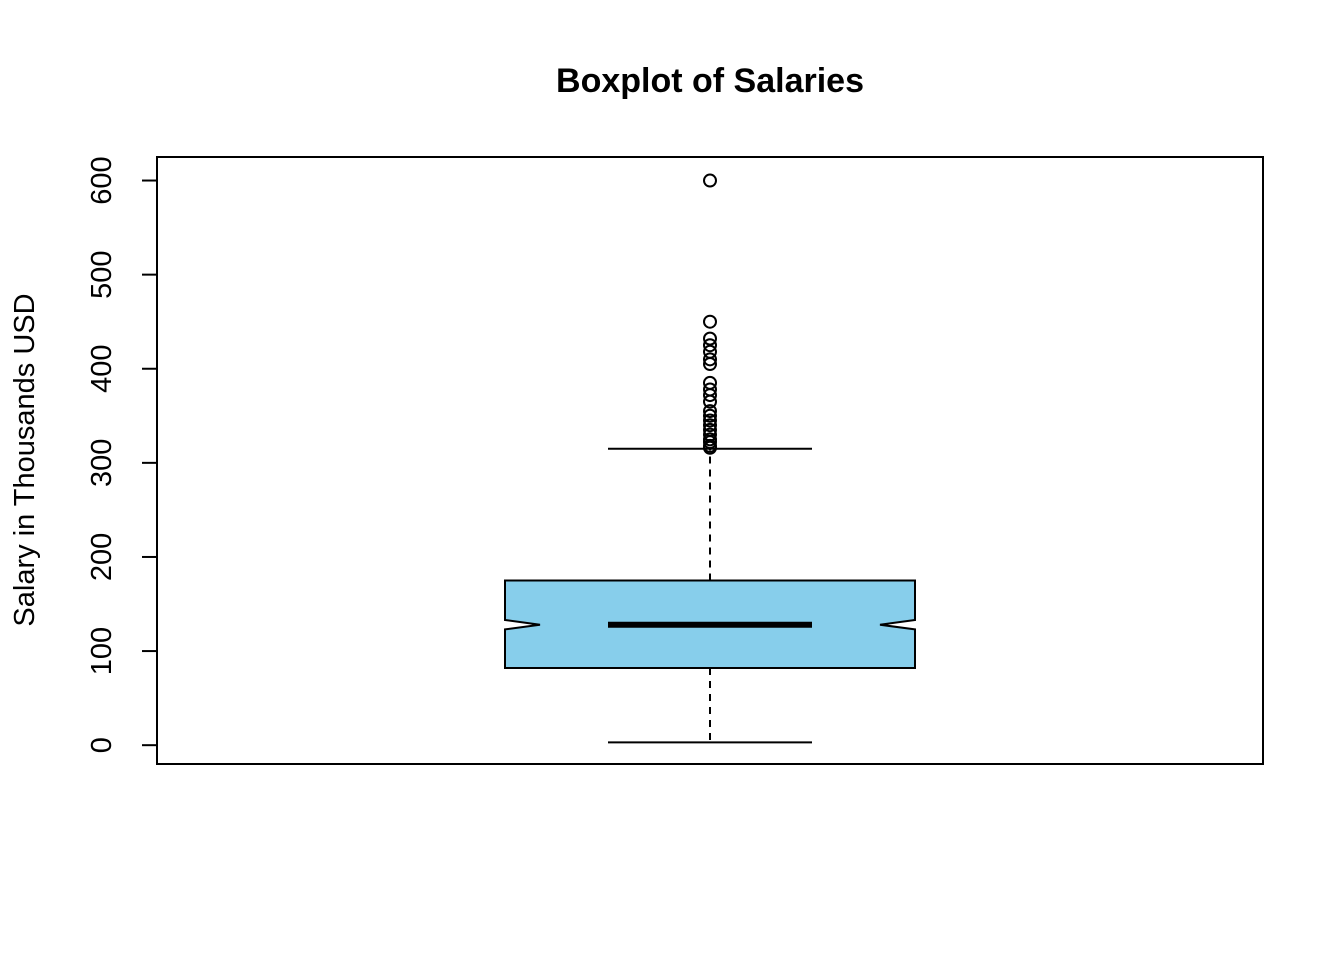 The image size is (1344, 960). Describe the element at coordinates (102, 274) in the screenshot. I see `y-tick-label: 500` at that location.